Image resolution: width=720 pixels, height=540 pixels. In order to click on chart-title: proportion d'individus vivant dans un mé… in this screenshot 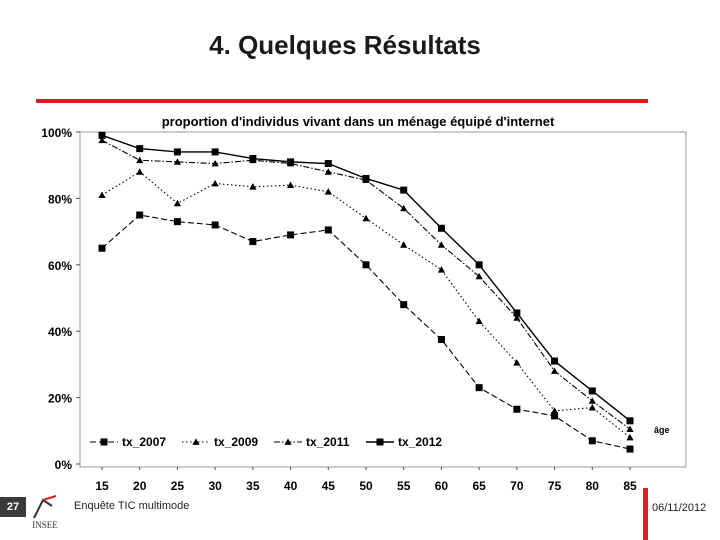, I will do `click(358, 121)`.